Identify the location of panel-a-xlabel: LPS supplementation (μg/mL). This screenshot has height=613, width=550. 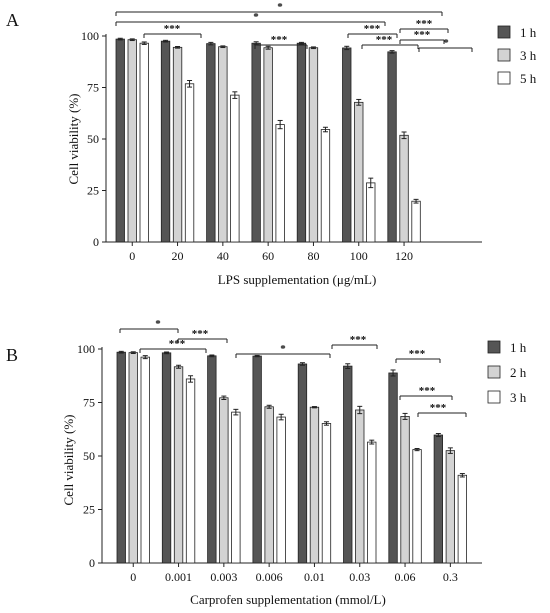
(297, 279).